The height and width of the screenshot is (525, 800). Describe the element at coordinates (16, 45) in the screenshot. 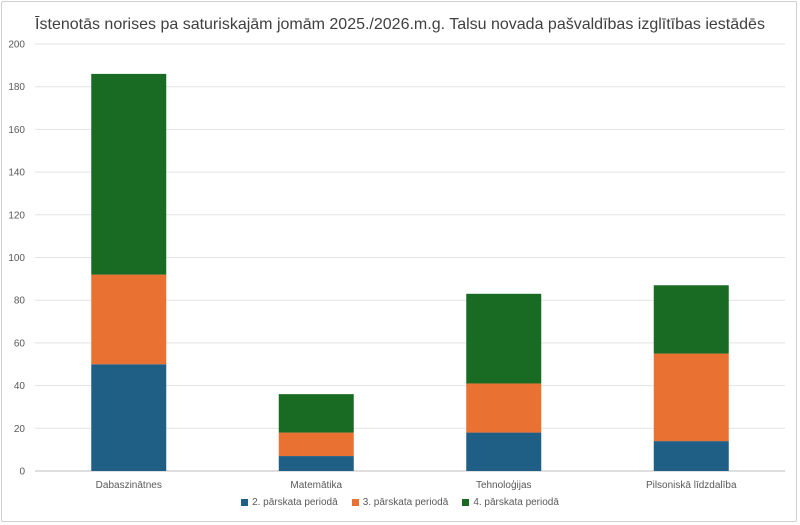

I see `y-tick-label: 200` at that location.